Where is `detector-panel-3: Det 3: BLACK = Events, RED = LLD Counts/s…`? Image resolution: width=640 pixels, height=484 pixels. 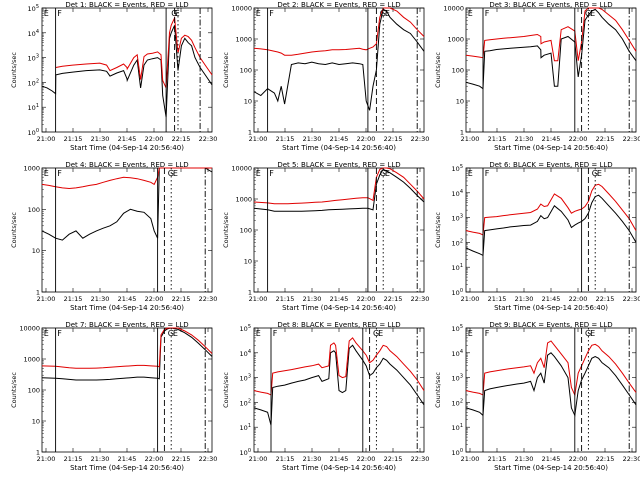
detector-panel-3: Det 3: BLACK = Events, RED = LLD Counts/s… is located at coordinates (537, 76).